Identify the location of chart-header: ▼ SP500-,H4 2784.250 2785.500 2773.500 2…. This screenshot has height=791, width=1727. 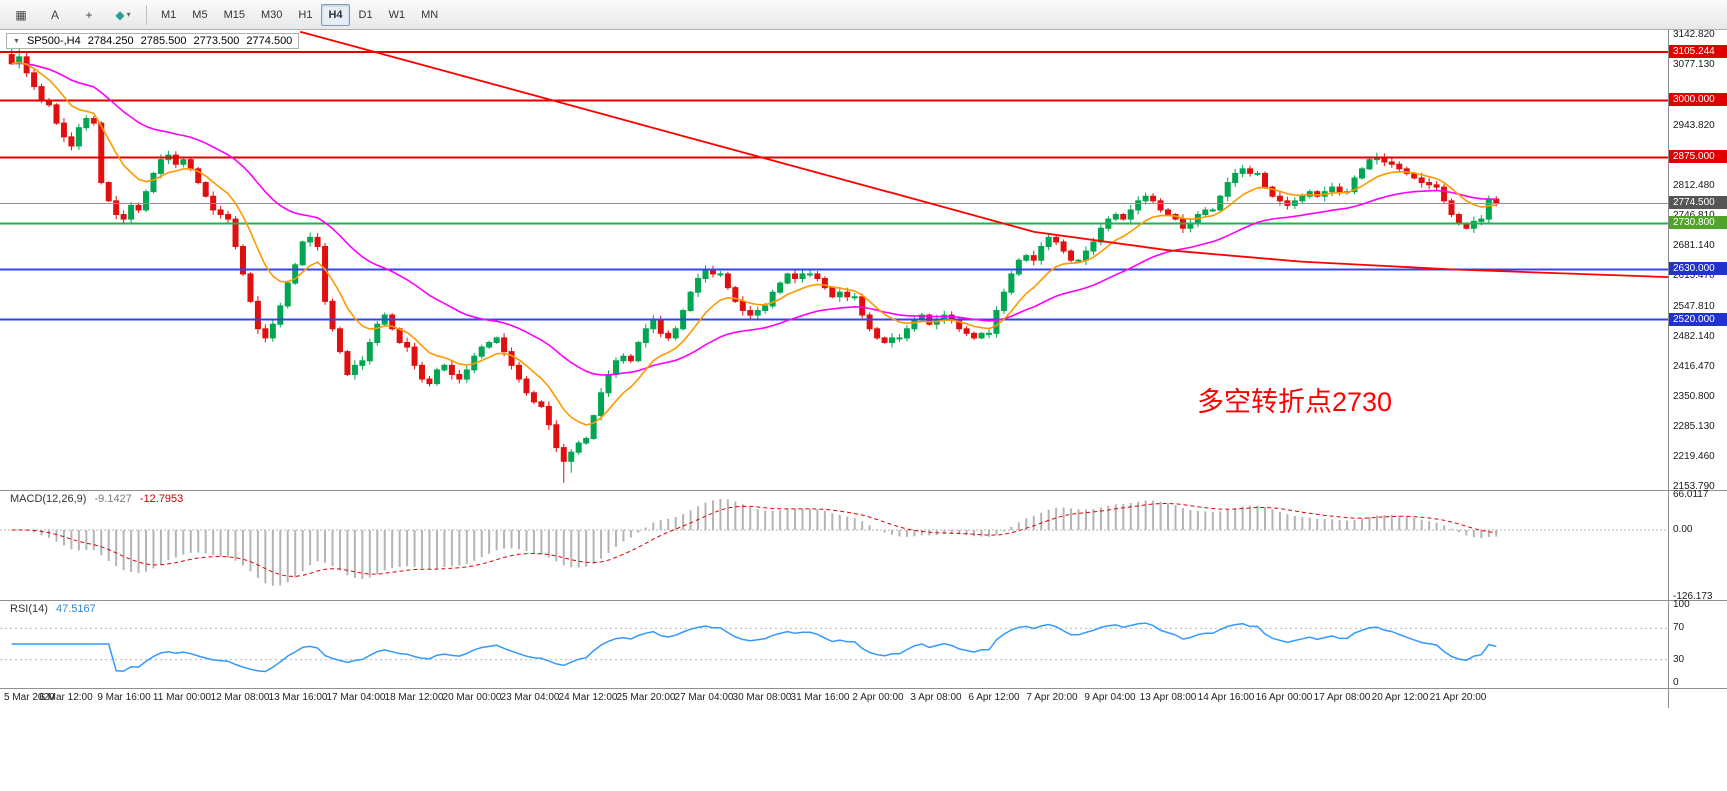
(153, 41).